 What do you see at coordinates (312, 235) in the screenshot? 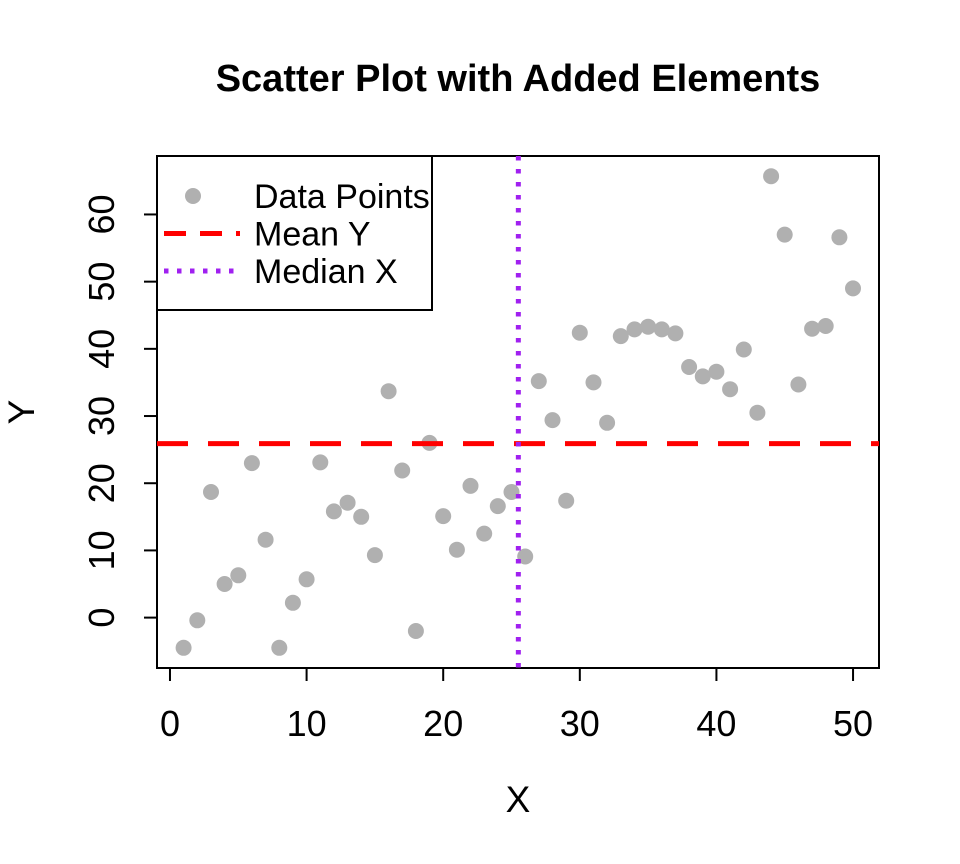
I see `legend-label-mean-y: Mean Y` at bounding box center [312, 235].